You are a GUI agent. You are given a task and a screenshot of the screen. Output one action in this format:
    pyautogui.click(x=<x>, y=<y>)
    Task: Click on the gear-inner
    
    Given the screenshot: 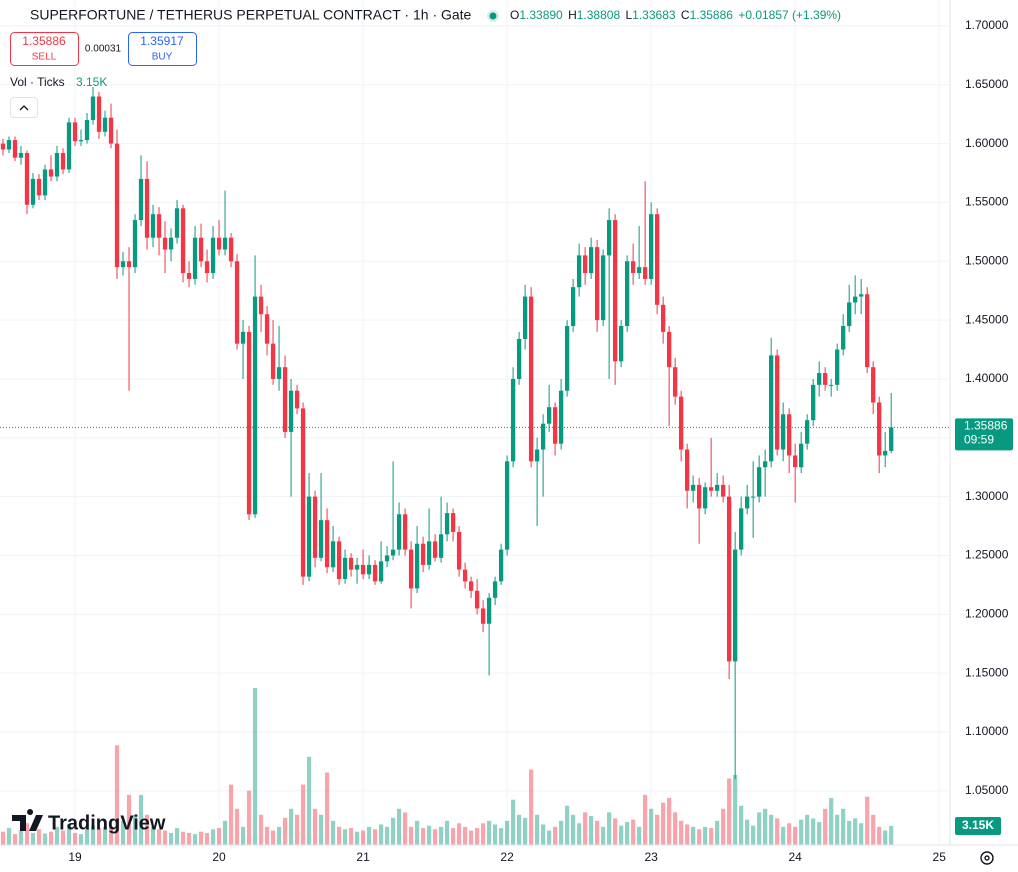 What is the action you would take?
    pyautogui.click(x=987, y=858)
    